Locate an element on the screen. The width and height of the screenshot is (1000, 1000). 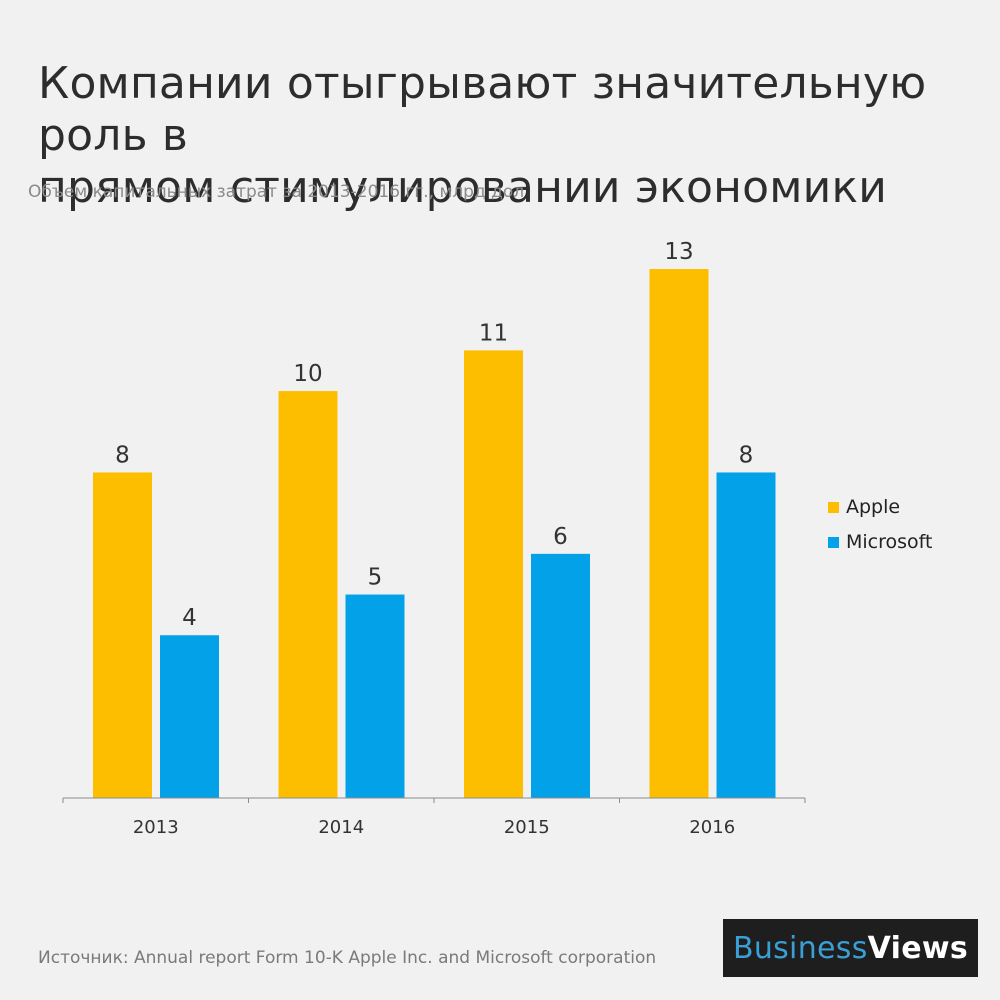
x-tick-label-2016: 2016 is located at coordinates (712, 827).